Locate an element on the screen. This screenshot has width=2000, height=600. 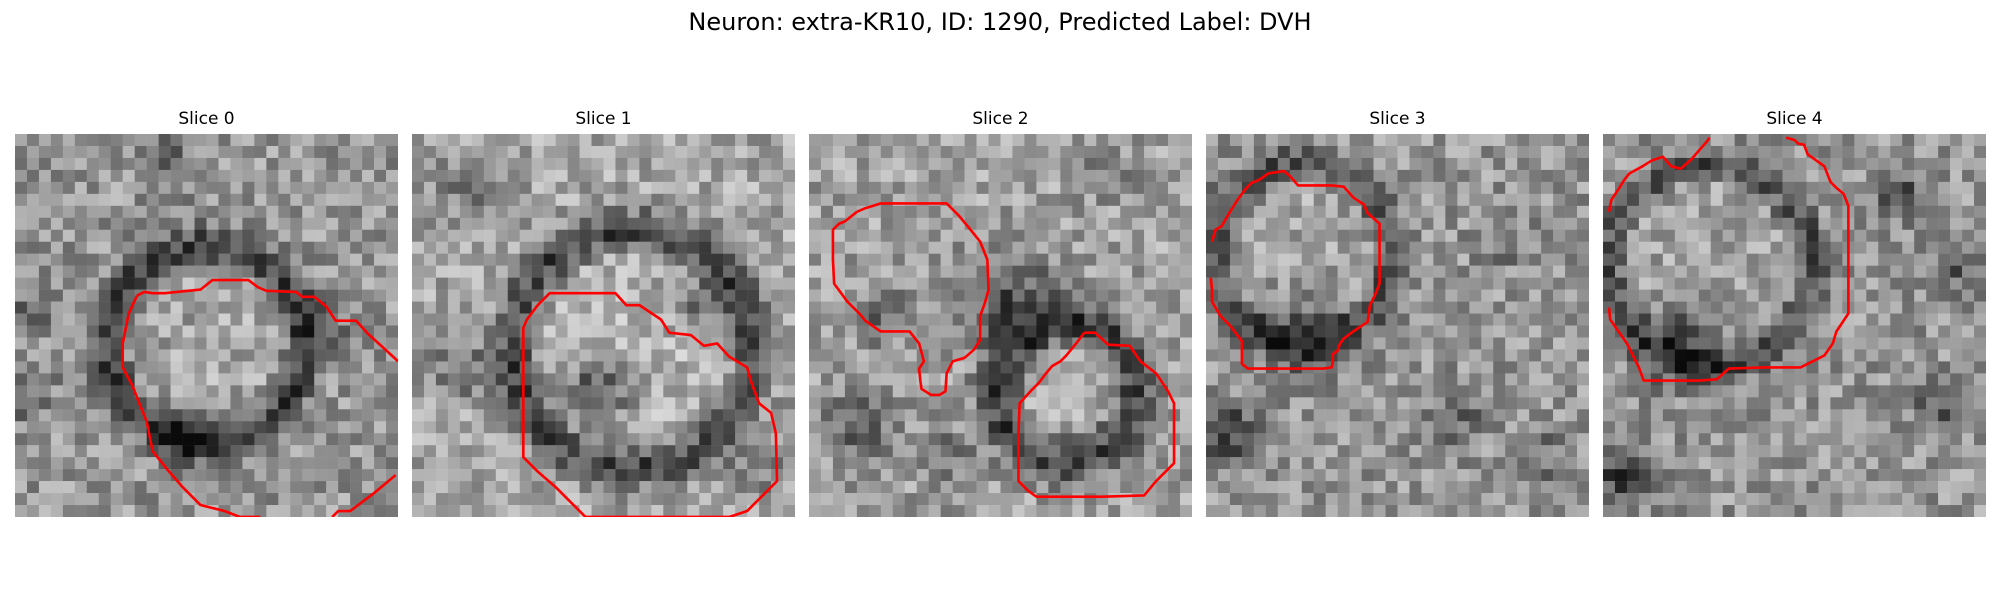
slice-1-svg is located at coordinates (603, 325).